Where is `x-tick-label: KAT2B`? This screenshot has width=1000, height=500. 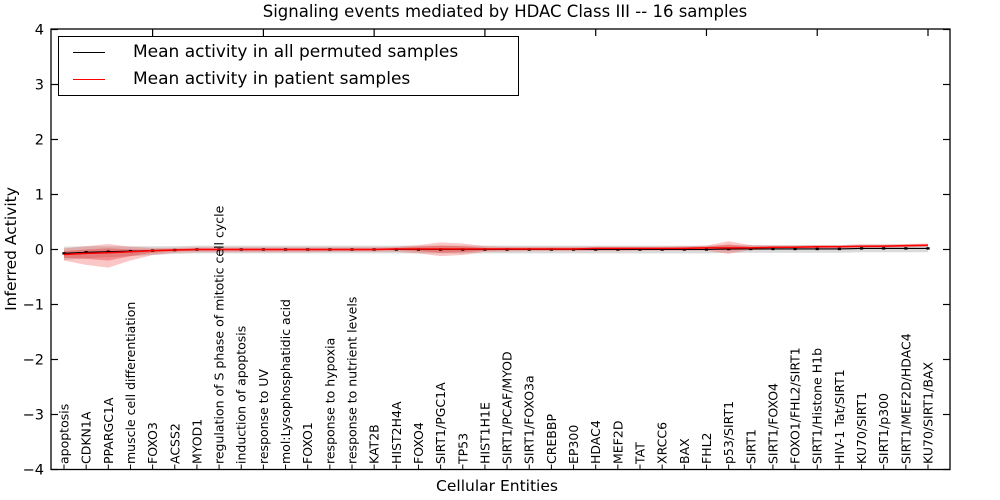 x-tick-label: KAT2B is located at coordinates (374, 444).